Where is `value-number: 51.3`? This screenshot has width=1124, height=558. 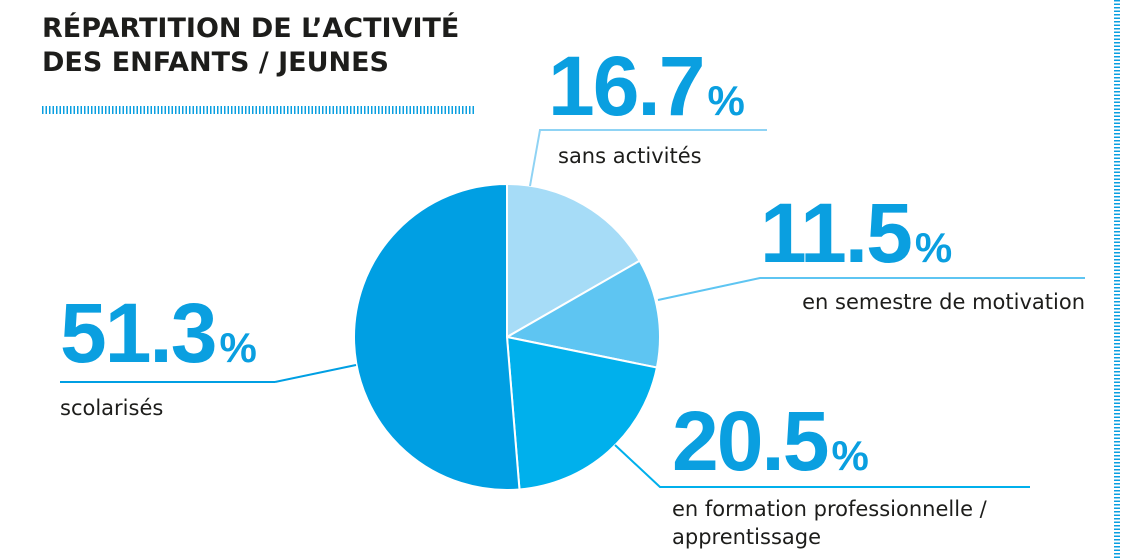 value-number: 51.3 is located at coordinates (138, 333).